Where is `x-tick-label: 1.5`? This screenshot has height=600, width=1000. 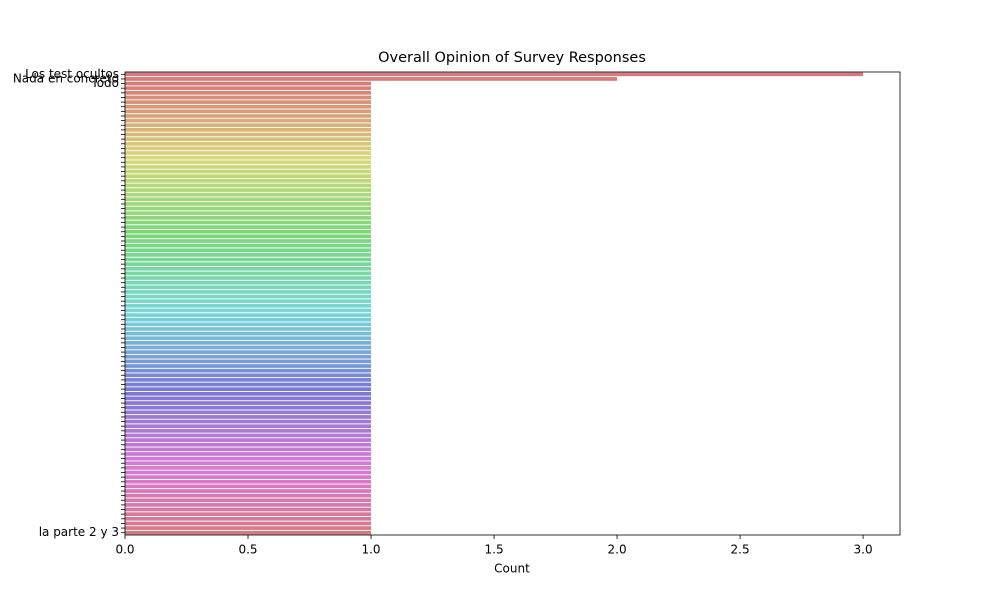 x-tick-label: 1.5 is located at coordinates (494, 550).